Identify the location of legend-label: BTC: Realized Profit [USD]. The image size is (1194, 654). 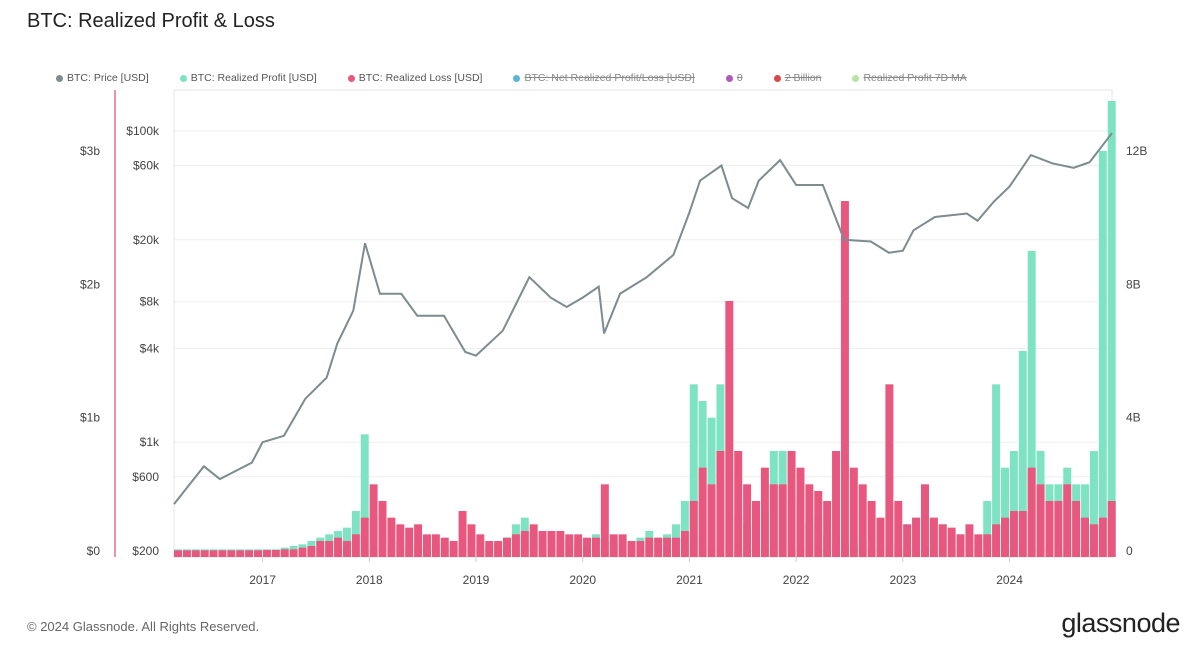
(253, 78).